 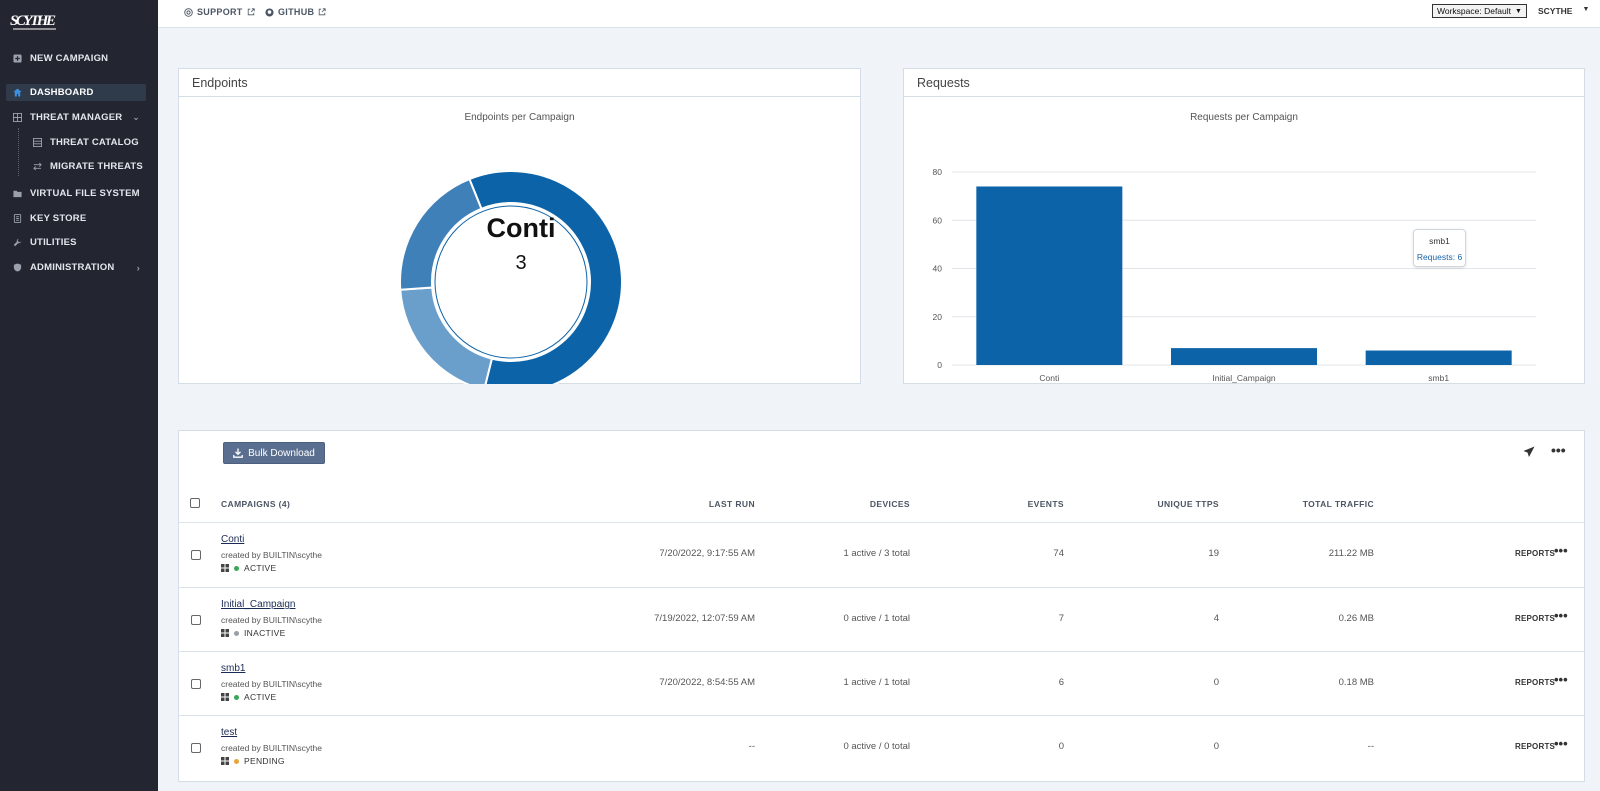 What do you see at coordinates (731, 504) in the screenshot?
I see `col-header-last-run: LAST RUN` at bounding box center [731, 504].